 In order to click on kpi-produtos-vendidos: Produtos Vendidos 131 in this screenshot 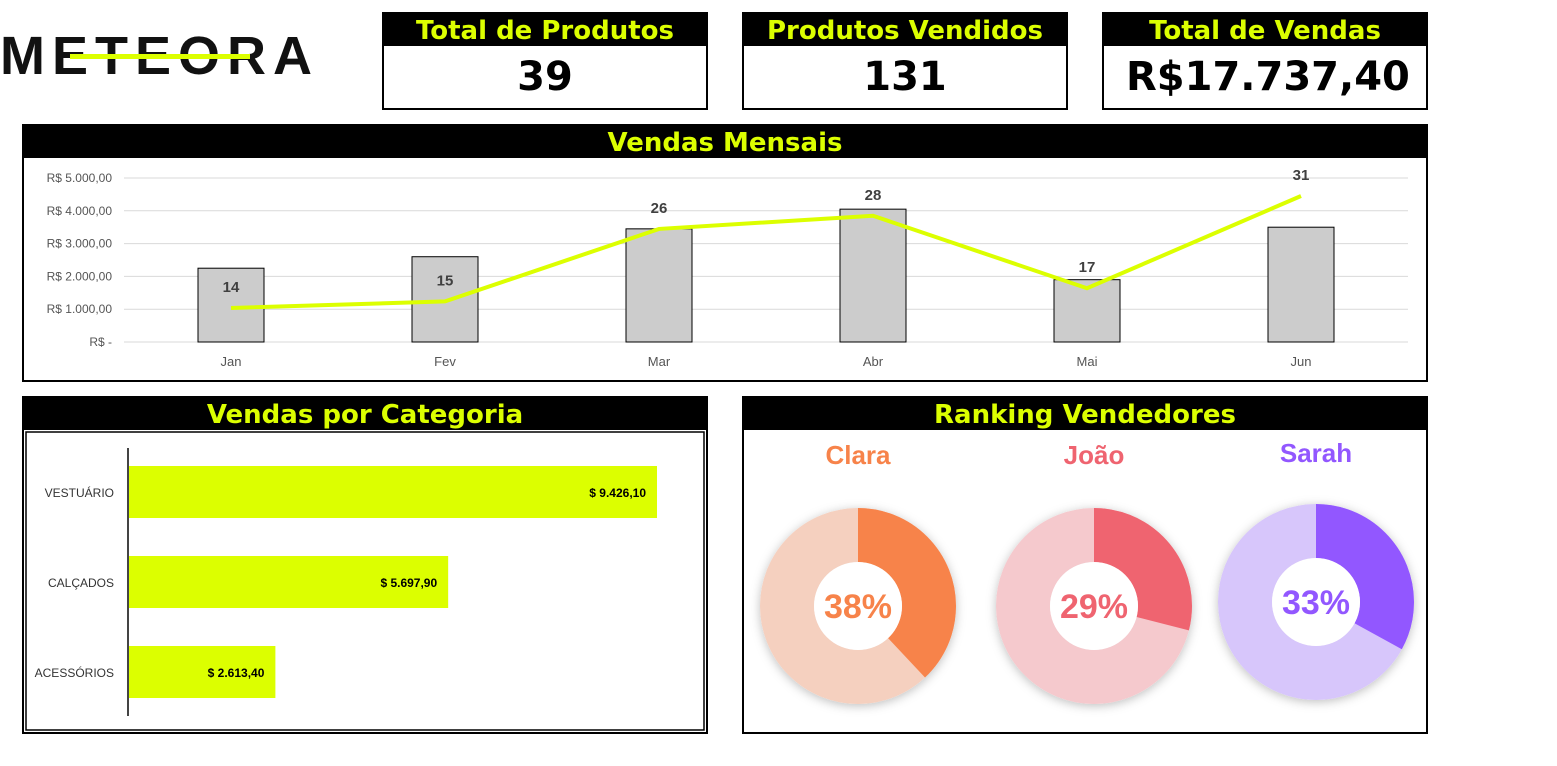, I will do `click(905, 61)`.